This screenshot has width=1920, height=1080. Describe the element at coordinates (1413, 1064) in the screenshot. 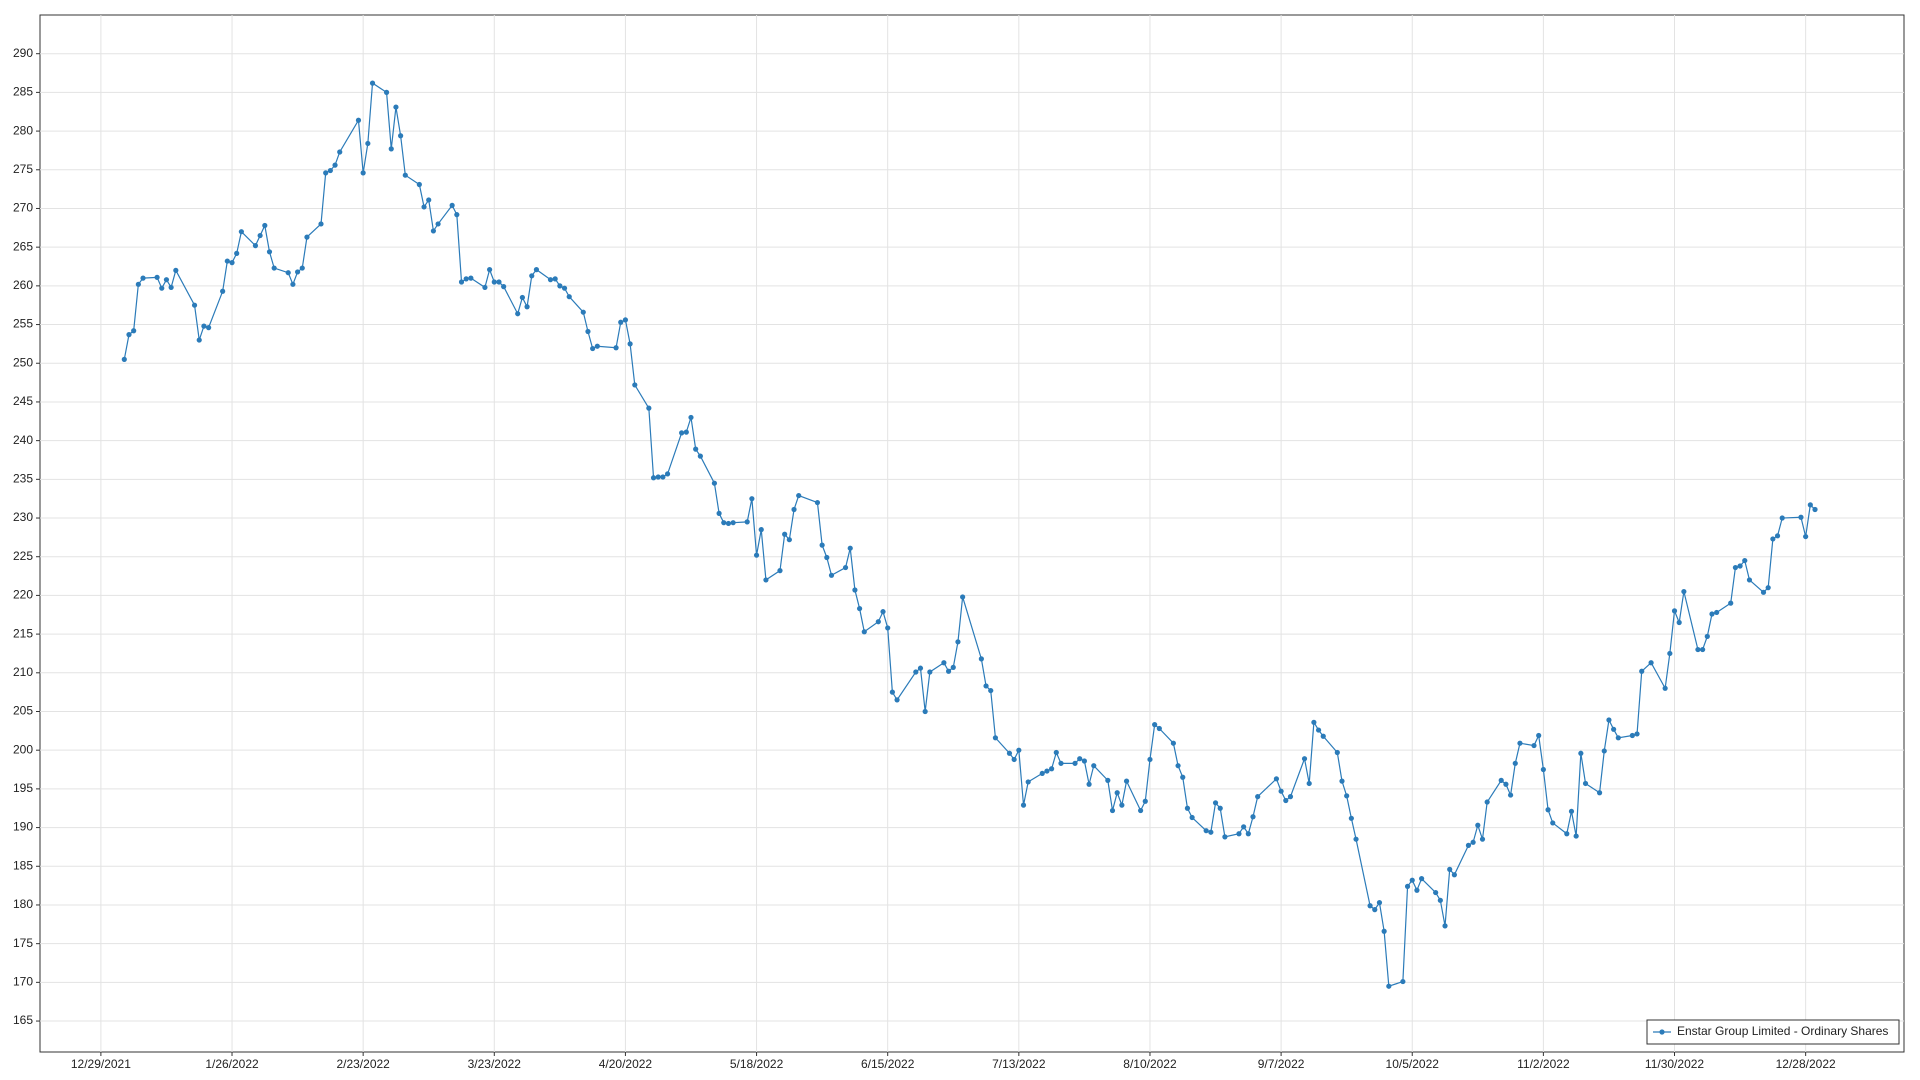

I see `x-tick-label: 10/5/2022` at that location.